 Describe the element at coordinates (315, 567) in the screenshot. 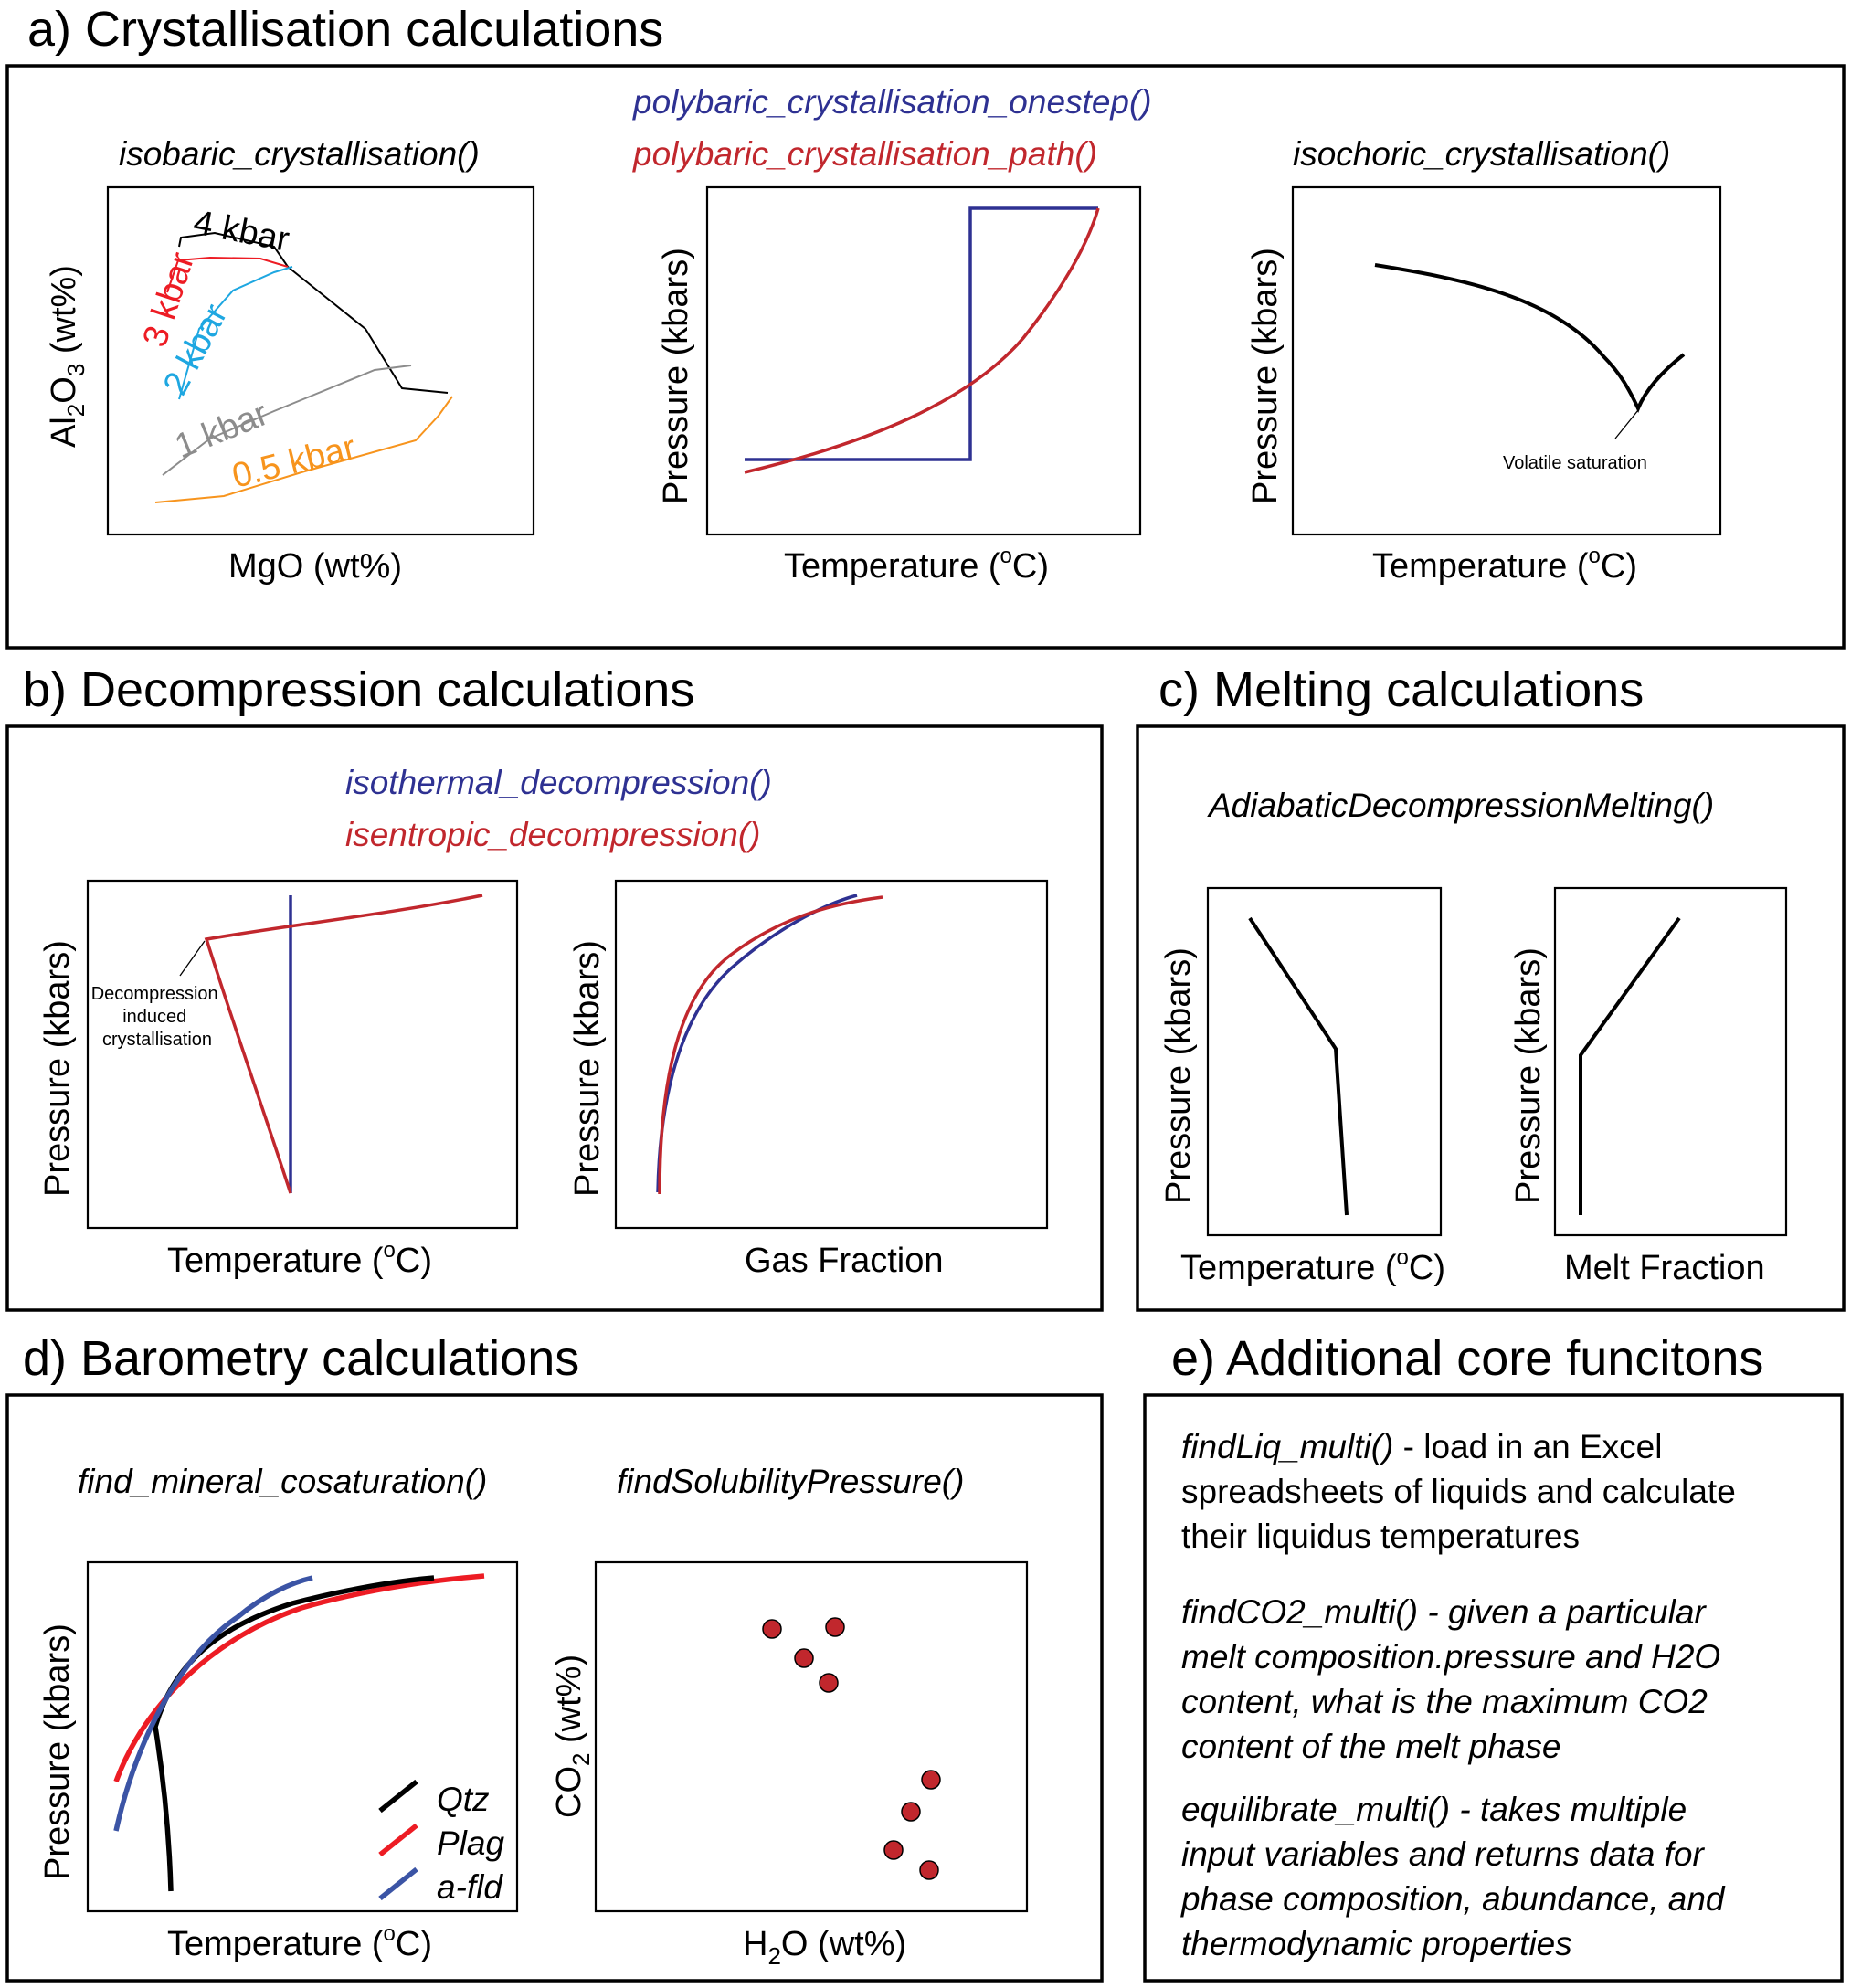

I see `isobaric-xlabel: MgO (wt%)` at that location.